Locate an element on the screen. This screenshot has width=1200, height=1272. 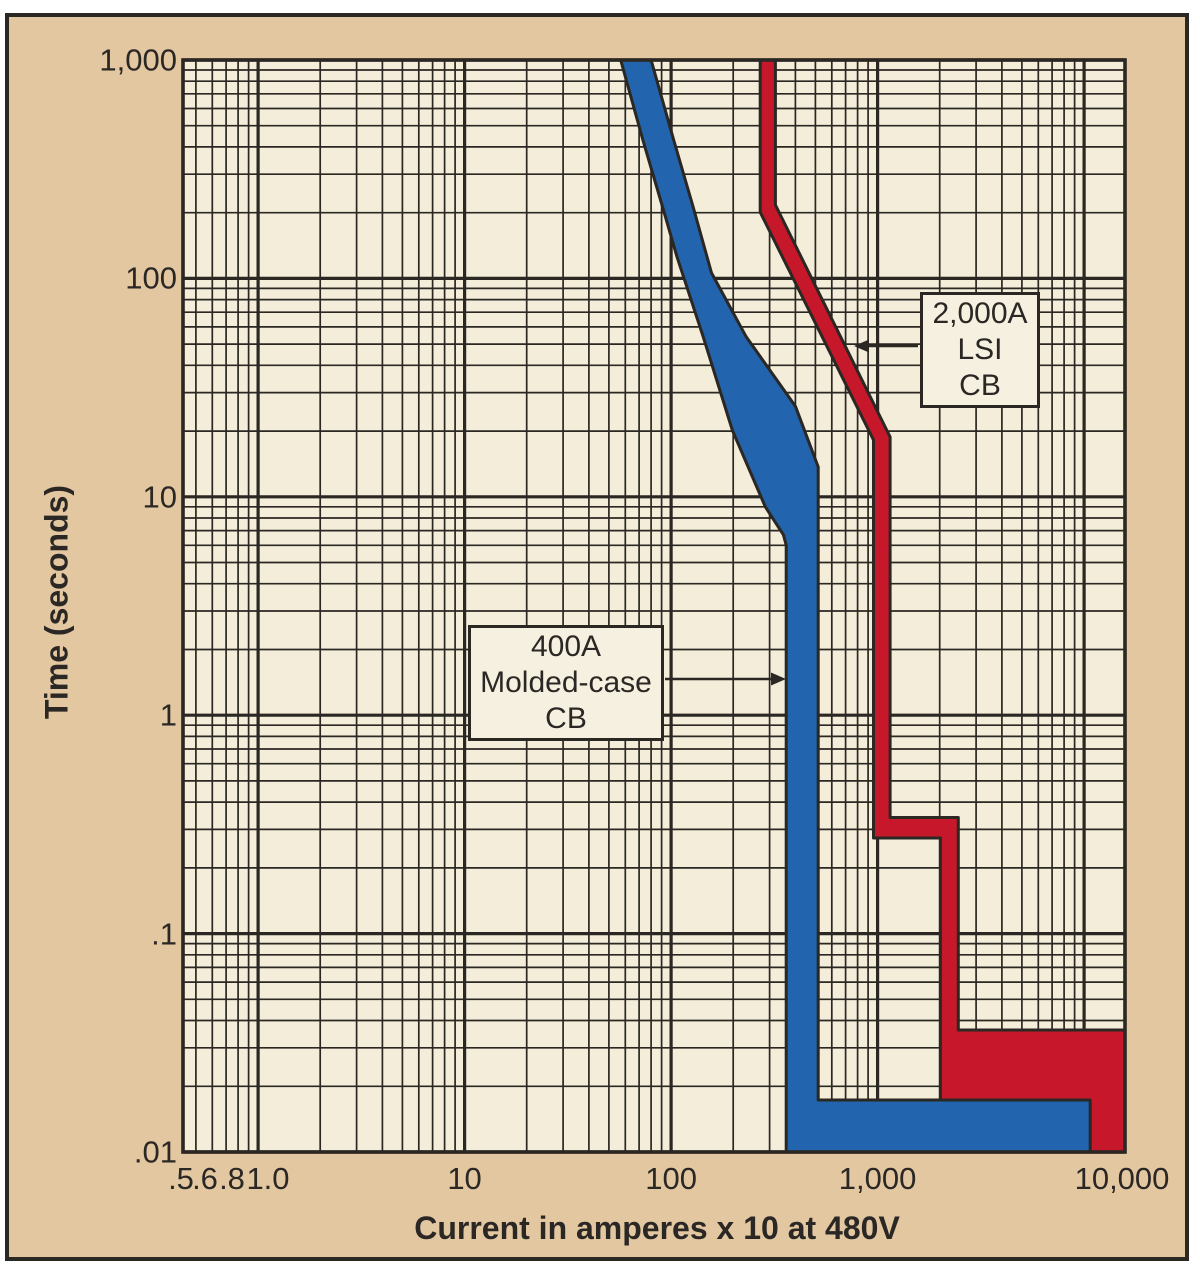
annotation-lsi-cb: 2,000A LSI CB is located at coordinates (980, 350).